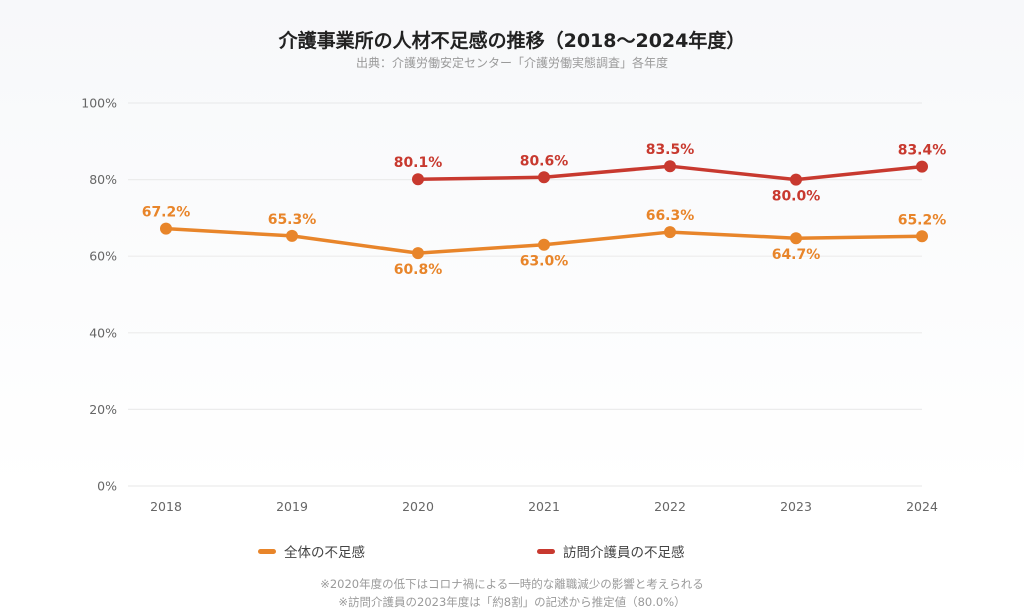 This screenshot has width=1024, height=614. What do you see at coordinates (544, 161) in the screenshot?
I see `data-label: 80.6%` at bounding box center [544, 161].